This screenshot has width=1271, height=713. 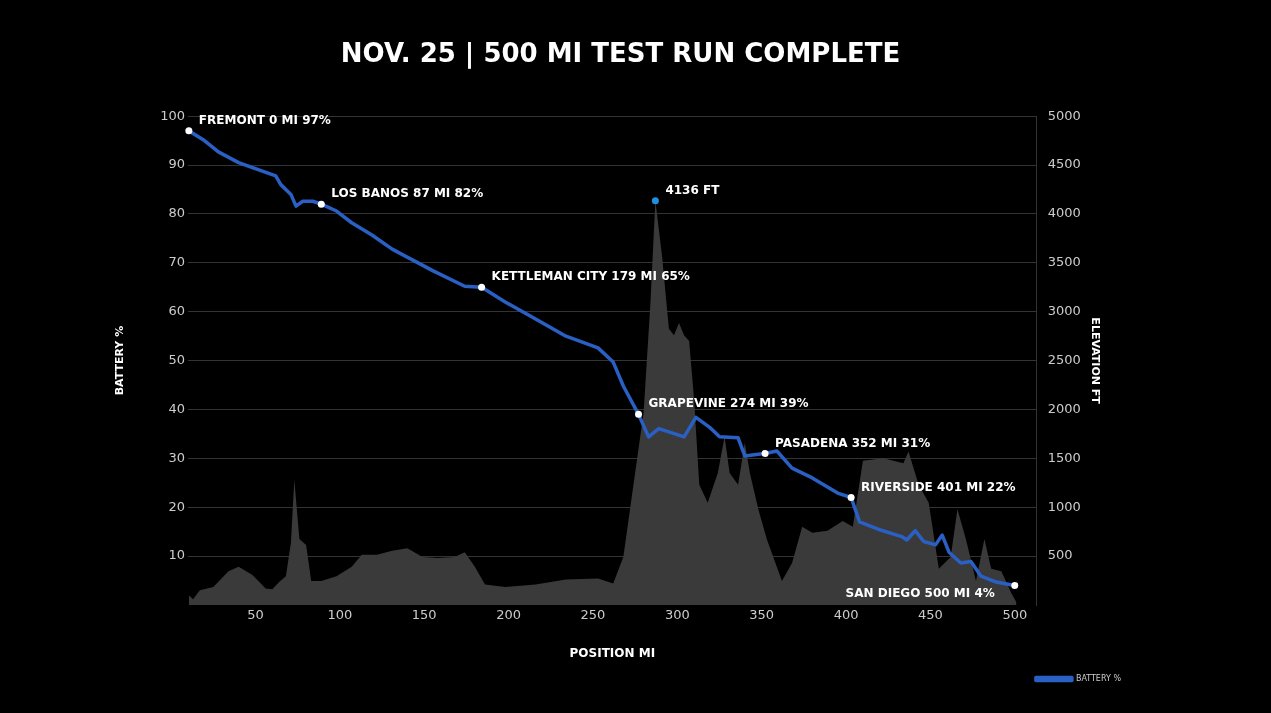 I want to click on y-tick-label: 40, so click(x=177, y=408).